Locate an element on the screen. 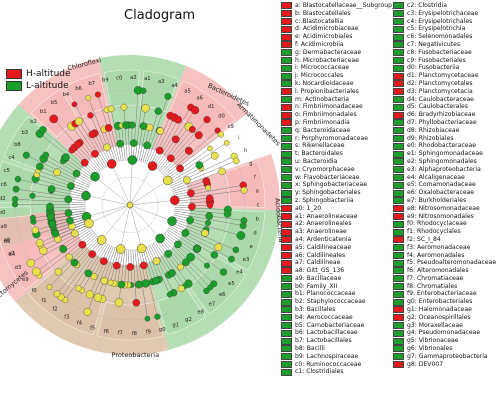  key-entry: g4: Pseudomonadaceae is located at coordinates (444, 333).